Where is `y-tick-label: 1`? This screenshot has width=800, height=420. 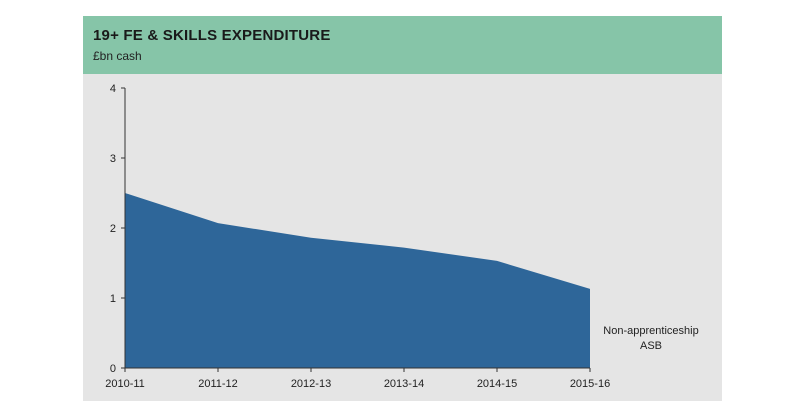 y-tick-label: 1 is located at coordinates (113, 299).